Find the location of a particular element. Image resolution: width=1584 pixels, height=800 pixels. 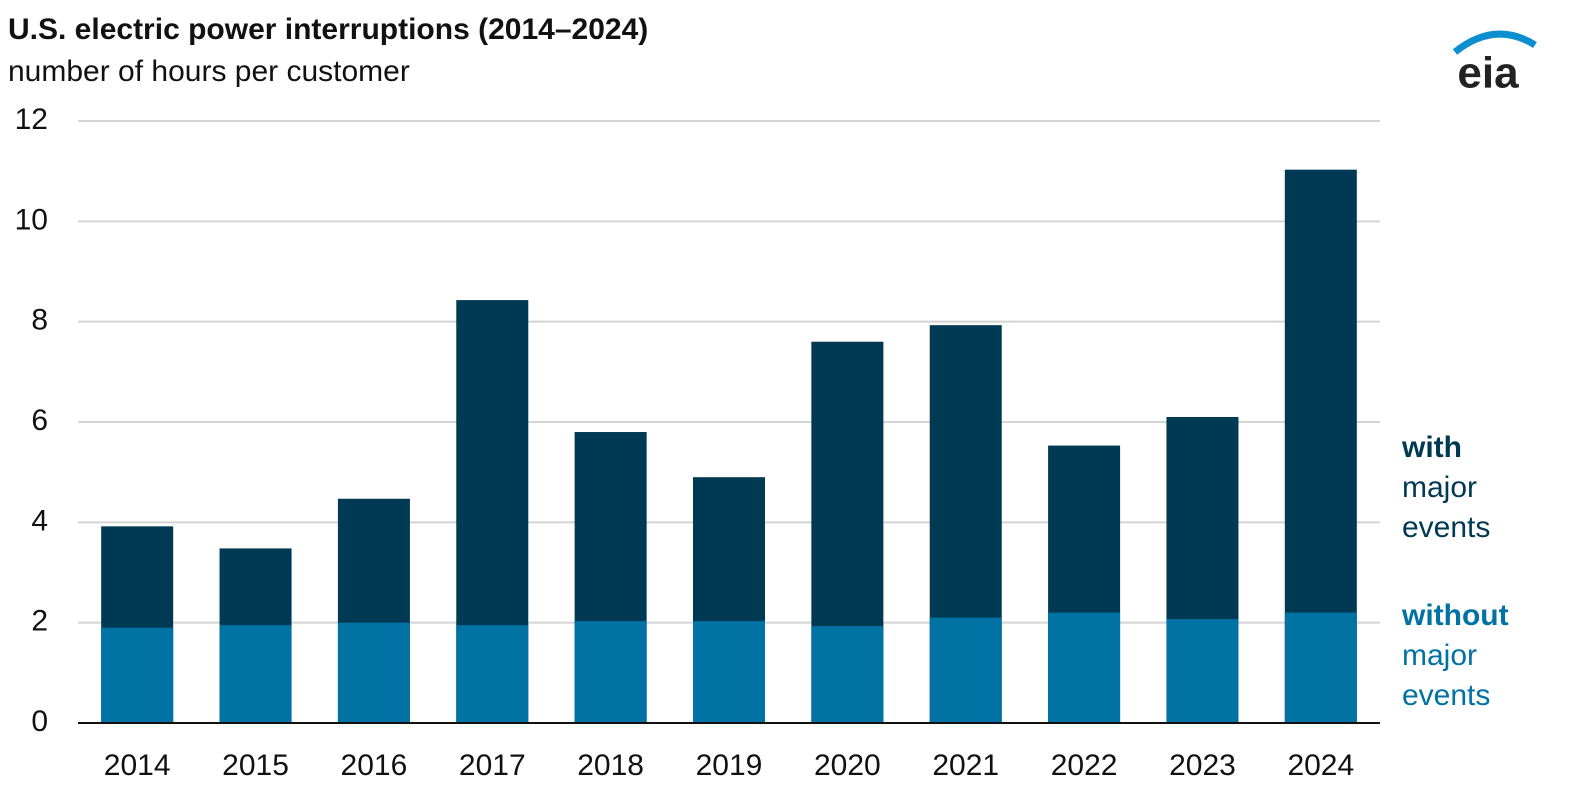

x-tick-label: 2016 is located at coordinates (374, 765).